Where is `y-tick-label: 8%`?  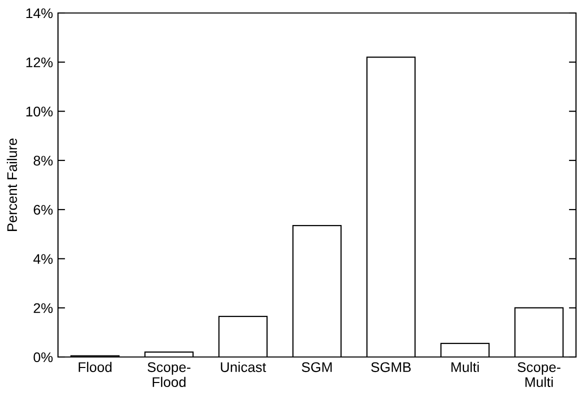 y-tick-label: 8% is located at coordinates (43, 161).